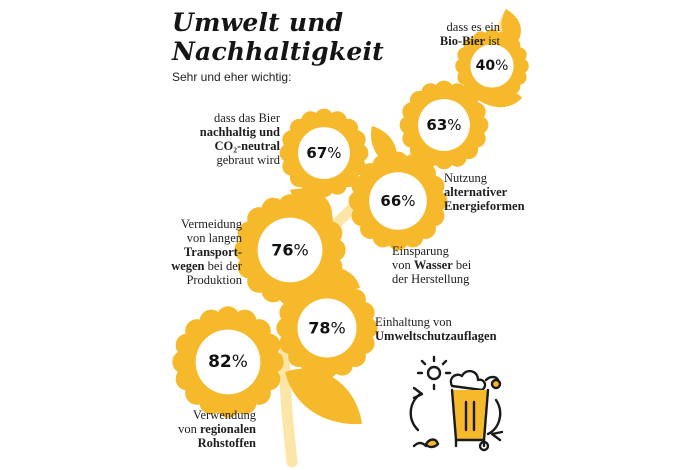 The width and height of the screenshot is (700, 470). I want to click on label-energie: Nutzung alternativer Energieformen, so click(499, 192).